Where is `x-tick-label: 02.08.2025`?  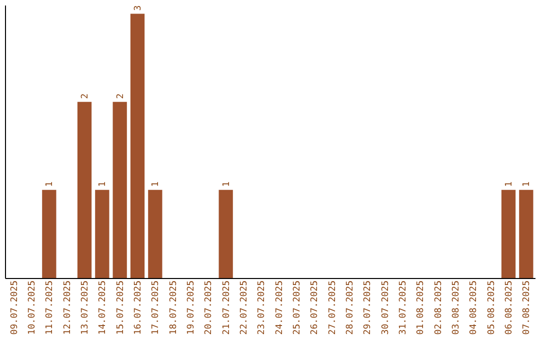
x-tick-label: 02.08.2025 is located at coordinates (439, 307).